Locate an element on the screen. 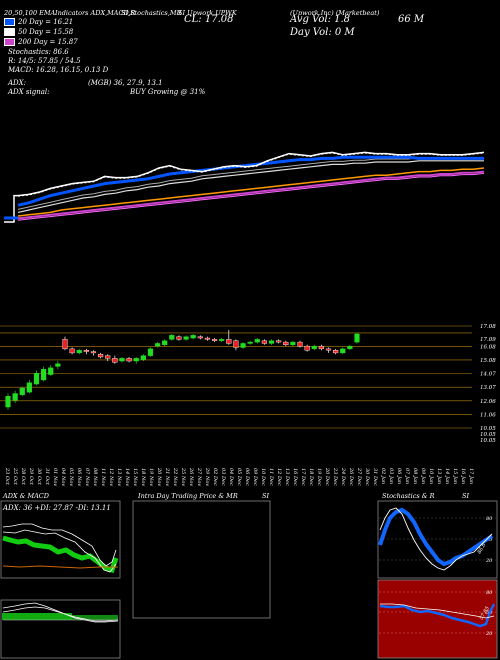 This screenshot has height=660, width=500. header-indicators: Indicators ADX,MACD,R is located at coordinates (95, 13).